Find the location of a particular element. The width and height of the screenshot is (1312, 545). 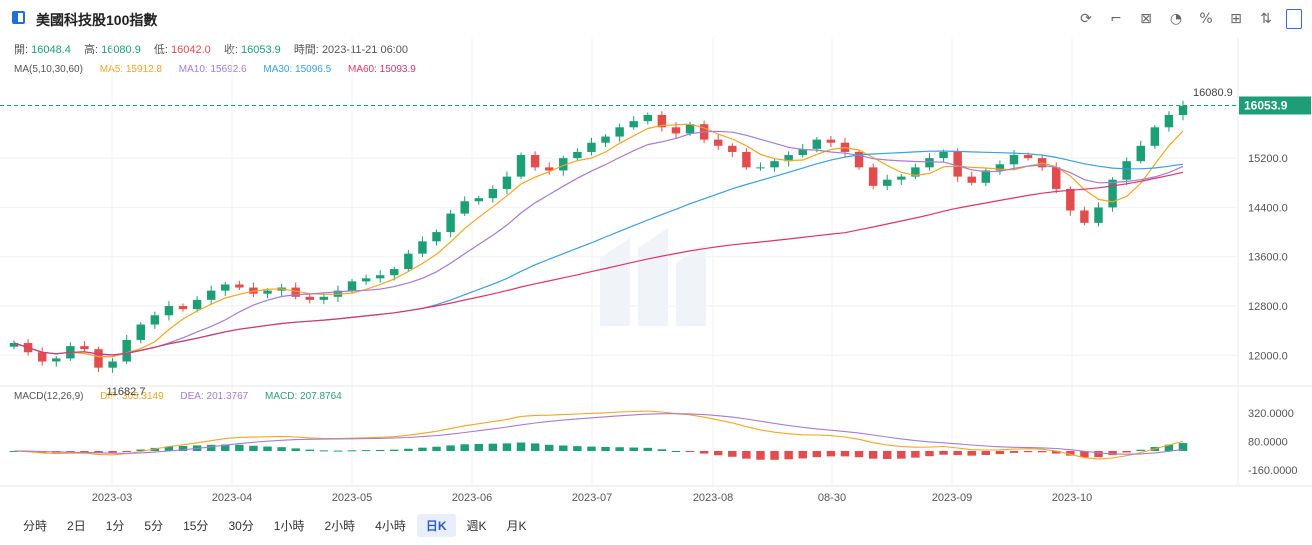

low-marker: 11682.7 is located at coordinates (126, 392).